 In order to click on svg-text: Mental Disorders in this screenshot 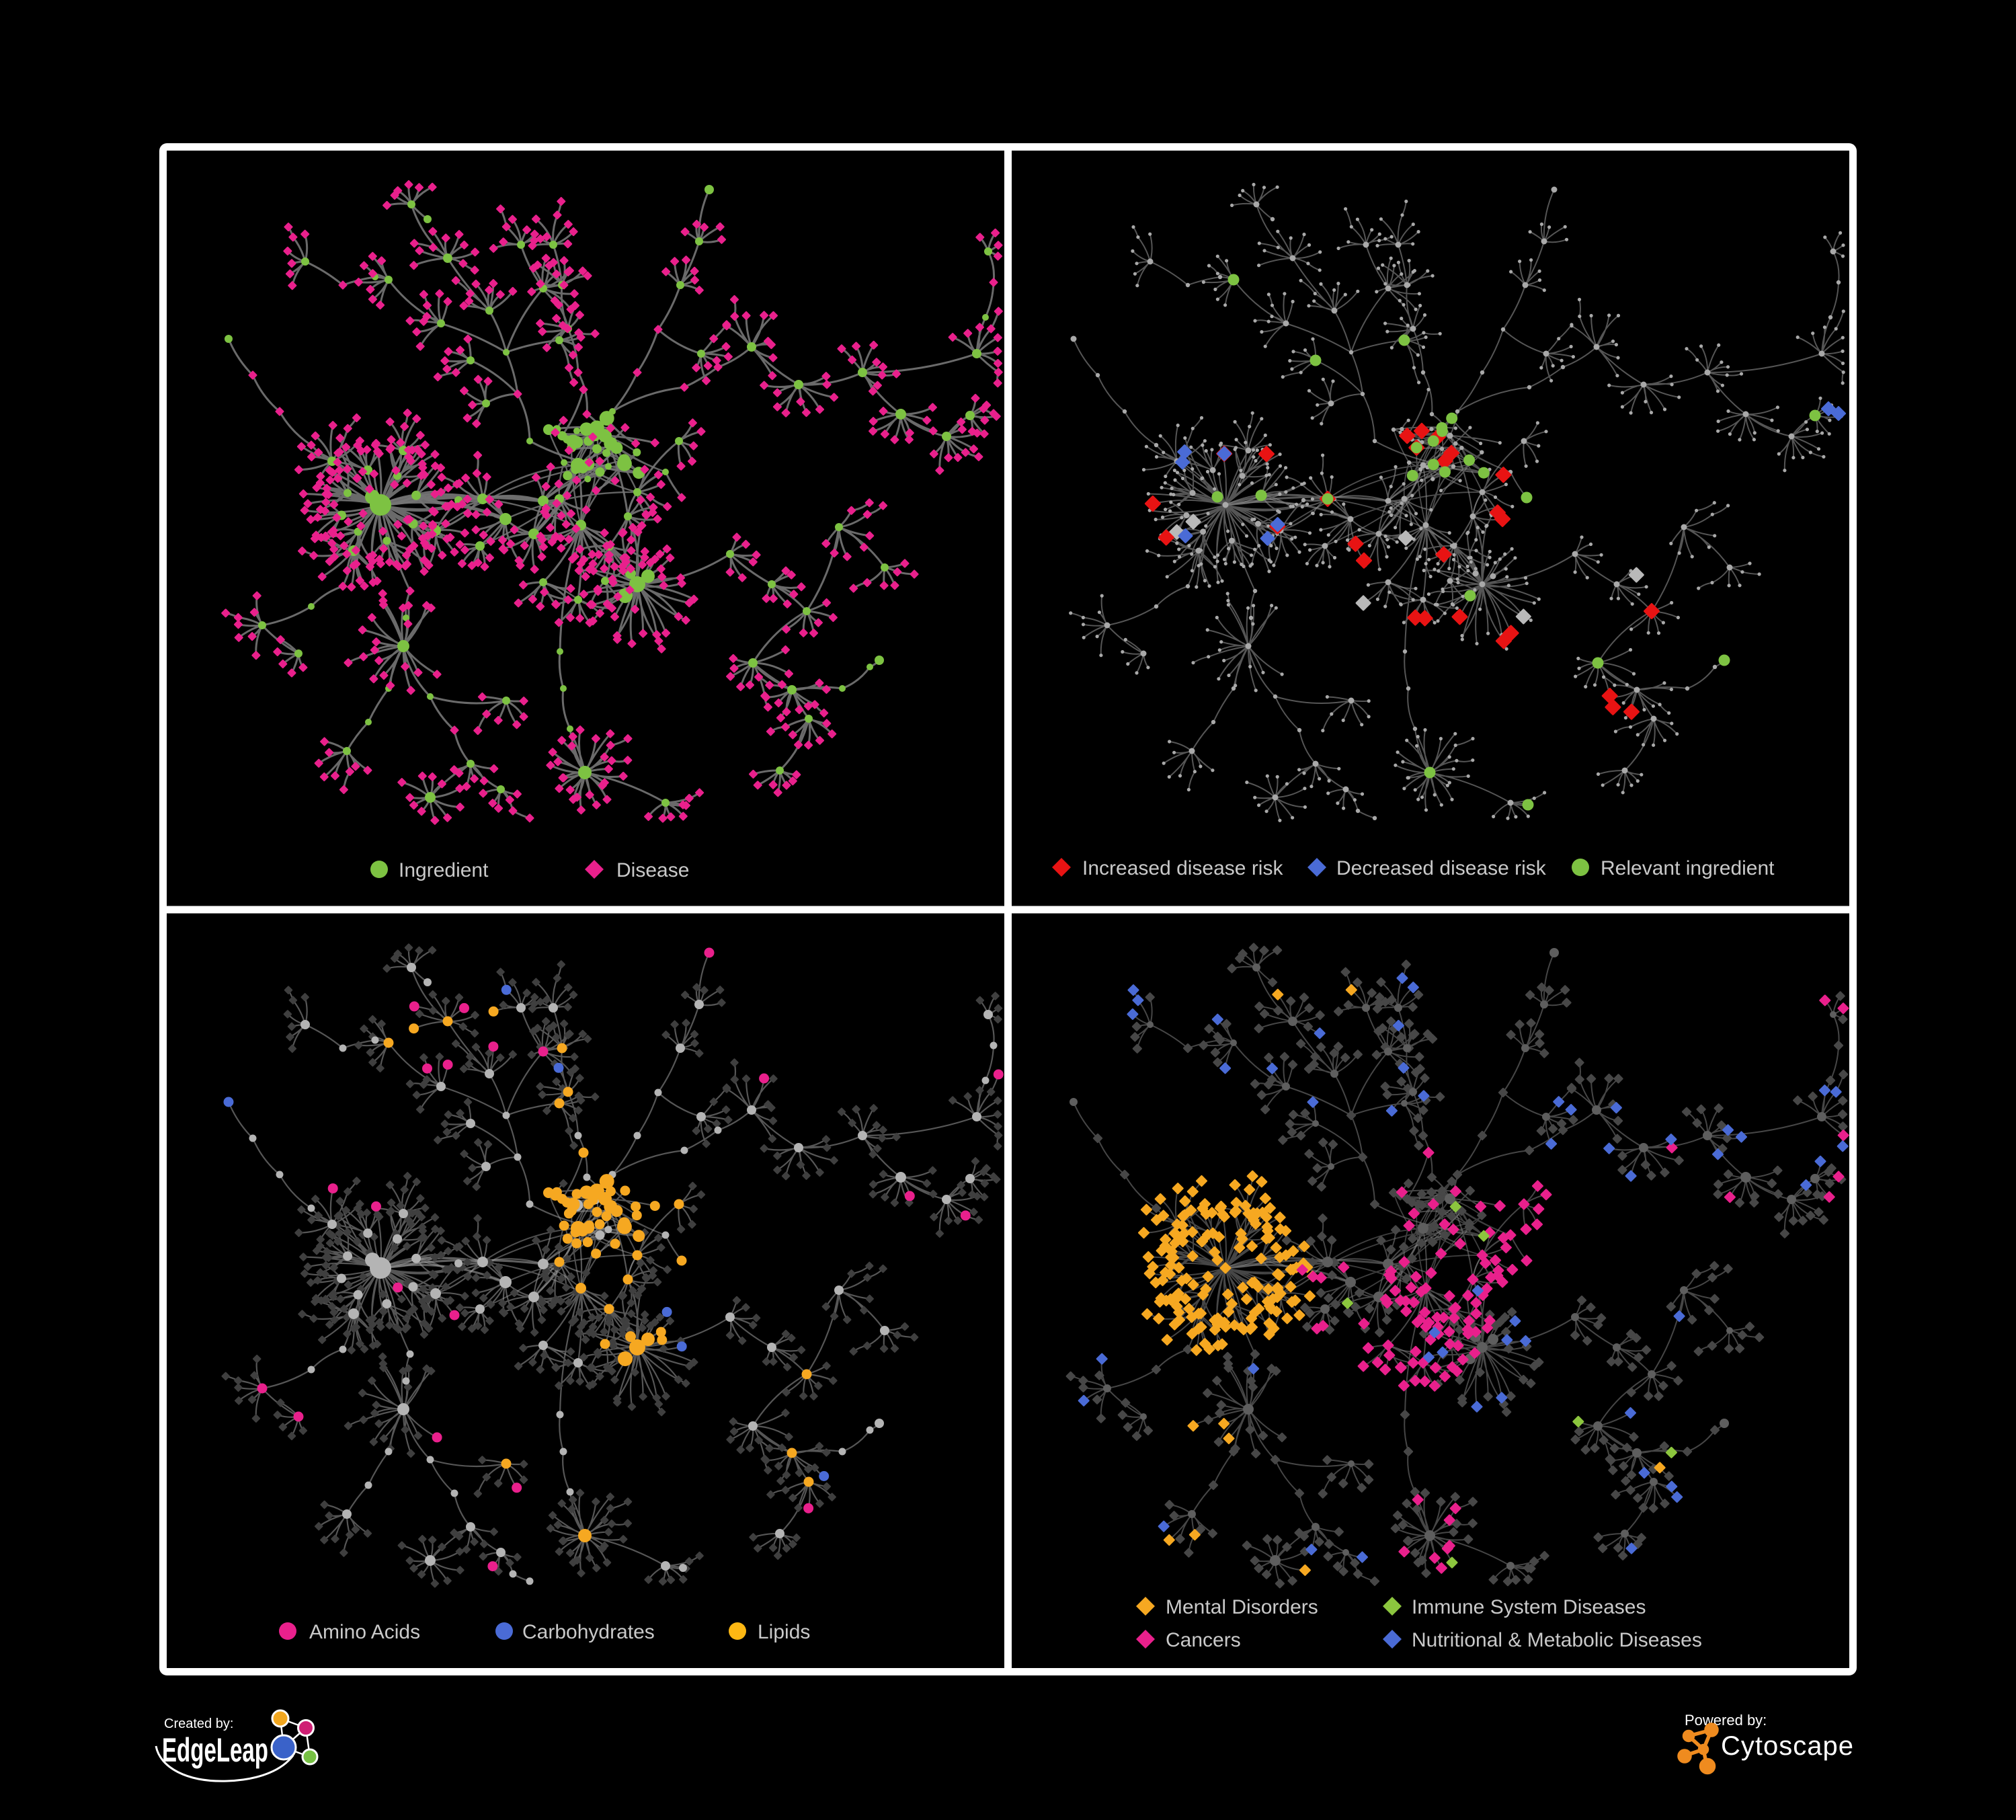, I will do `click(1242, 1607)`.